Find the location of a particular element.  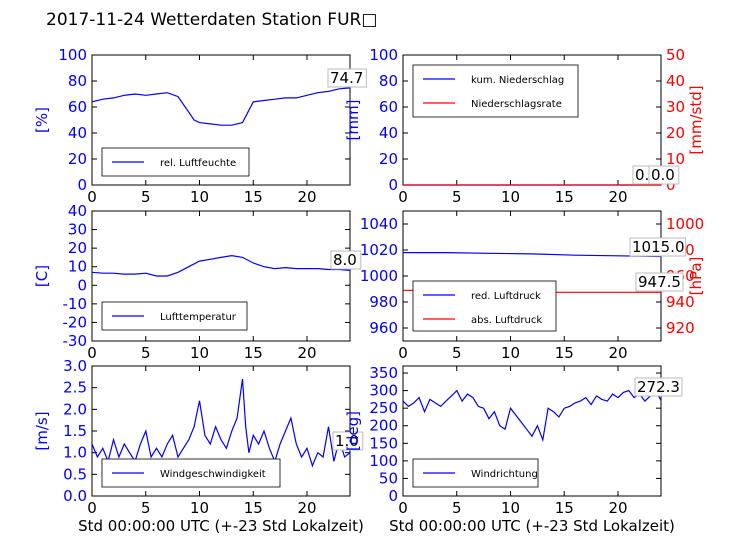

panel-pressure-ytick-label: 980 is located at coordinates (383, 302).